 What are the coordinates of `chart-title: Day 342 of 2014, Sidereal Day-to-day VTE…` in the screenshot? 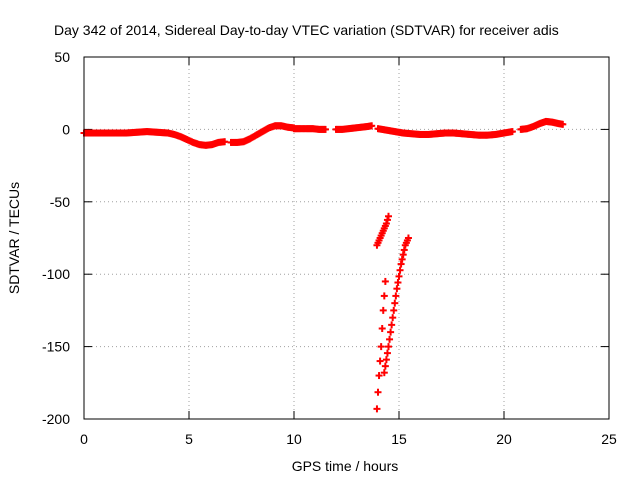 It's located at (306, 30).